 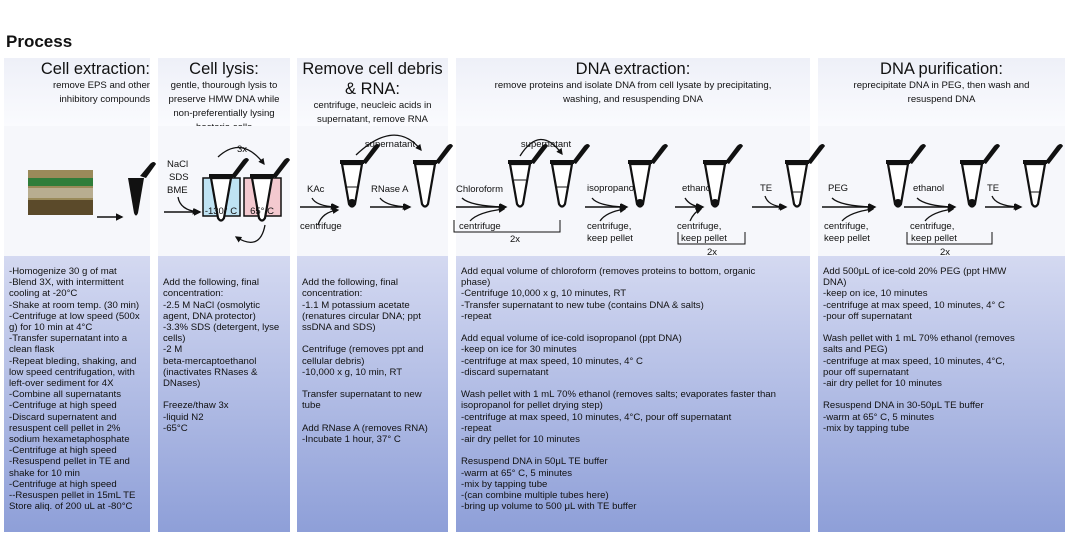 What do you see at coordinates (532, 406) in the screenshot?
I see `protocol-line: isopropanol for pellet drying step)` at bounding box center [532, 406].